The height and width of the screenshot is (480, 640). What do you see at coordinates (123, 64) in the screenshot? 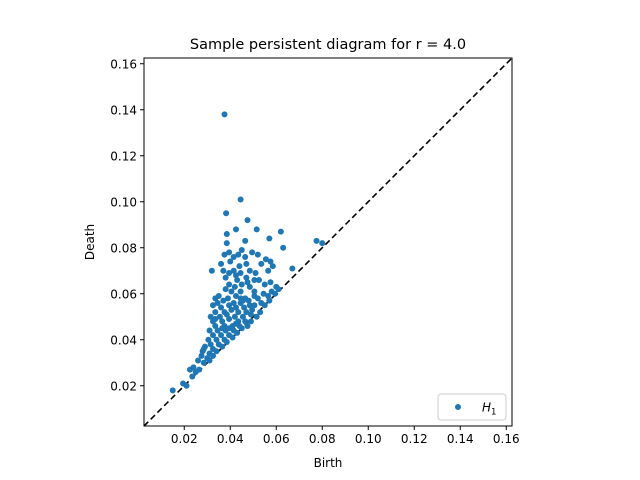
I see `y-tick-label: 0.16` at bounding box center [123, 64].